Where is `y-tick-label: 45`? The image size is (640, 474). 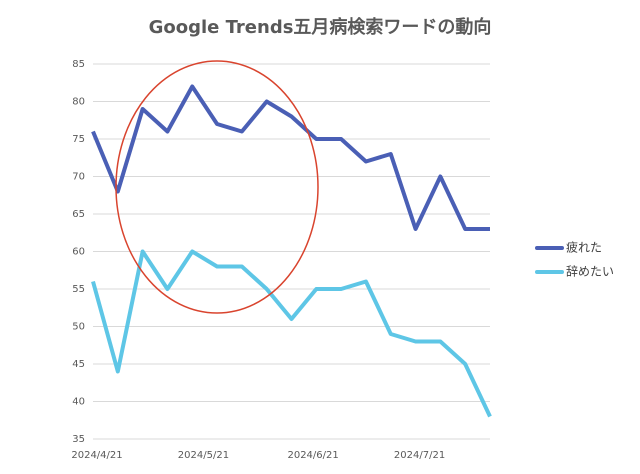
y-tick-label: 45 is located at coordinates (78, 364).